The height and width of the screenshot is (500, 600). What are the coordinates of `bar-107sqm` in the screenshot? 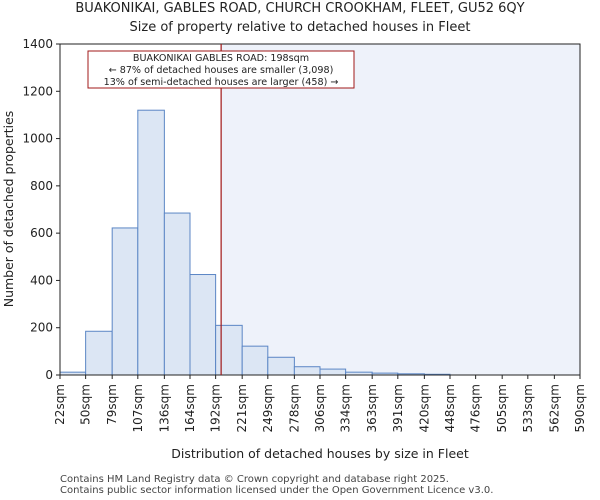 It's located at (151, 242).